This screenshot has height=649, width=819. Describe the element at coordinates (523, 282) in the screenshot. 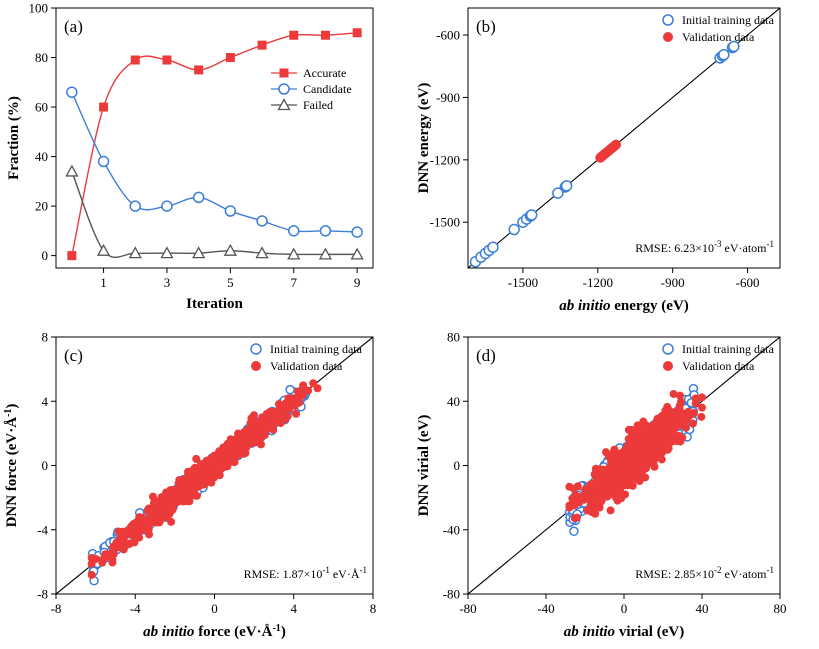

I see `x-tick-label: -1500` at that location.